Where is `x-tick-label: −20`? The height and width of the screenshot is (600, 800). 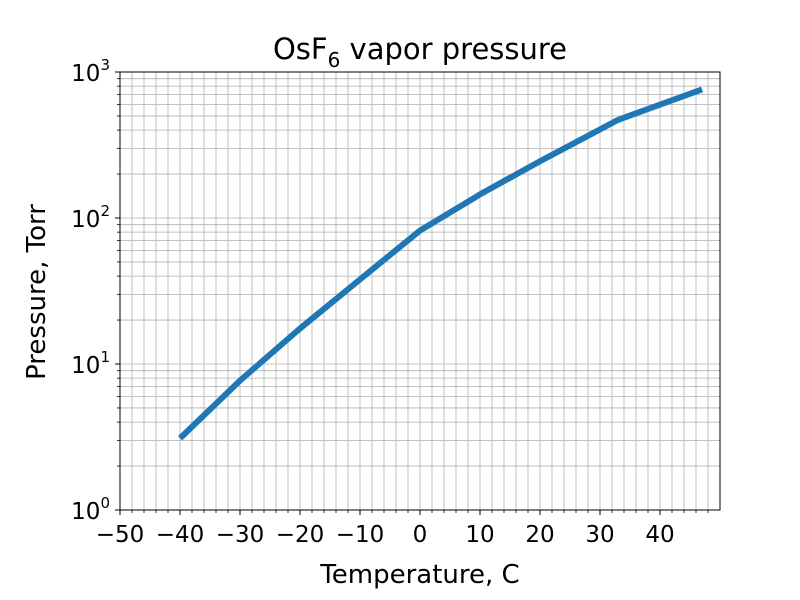 x-tick-label: −20 is located at coordinates (300, 535).